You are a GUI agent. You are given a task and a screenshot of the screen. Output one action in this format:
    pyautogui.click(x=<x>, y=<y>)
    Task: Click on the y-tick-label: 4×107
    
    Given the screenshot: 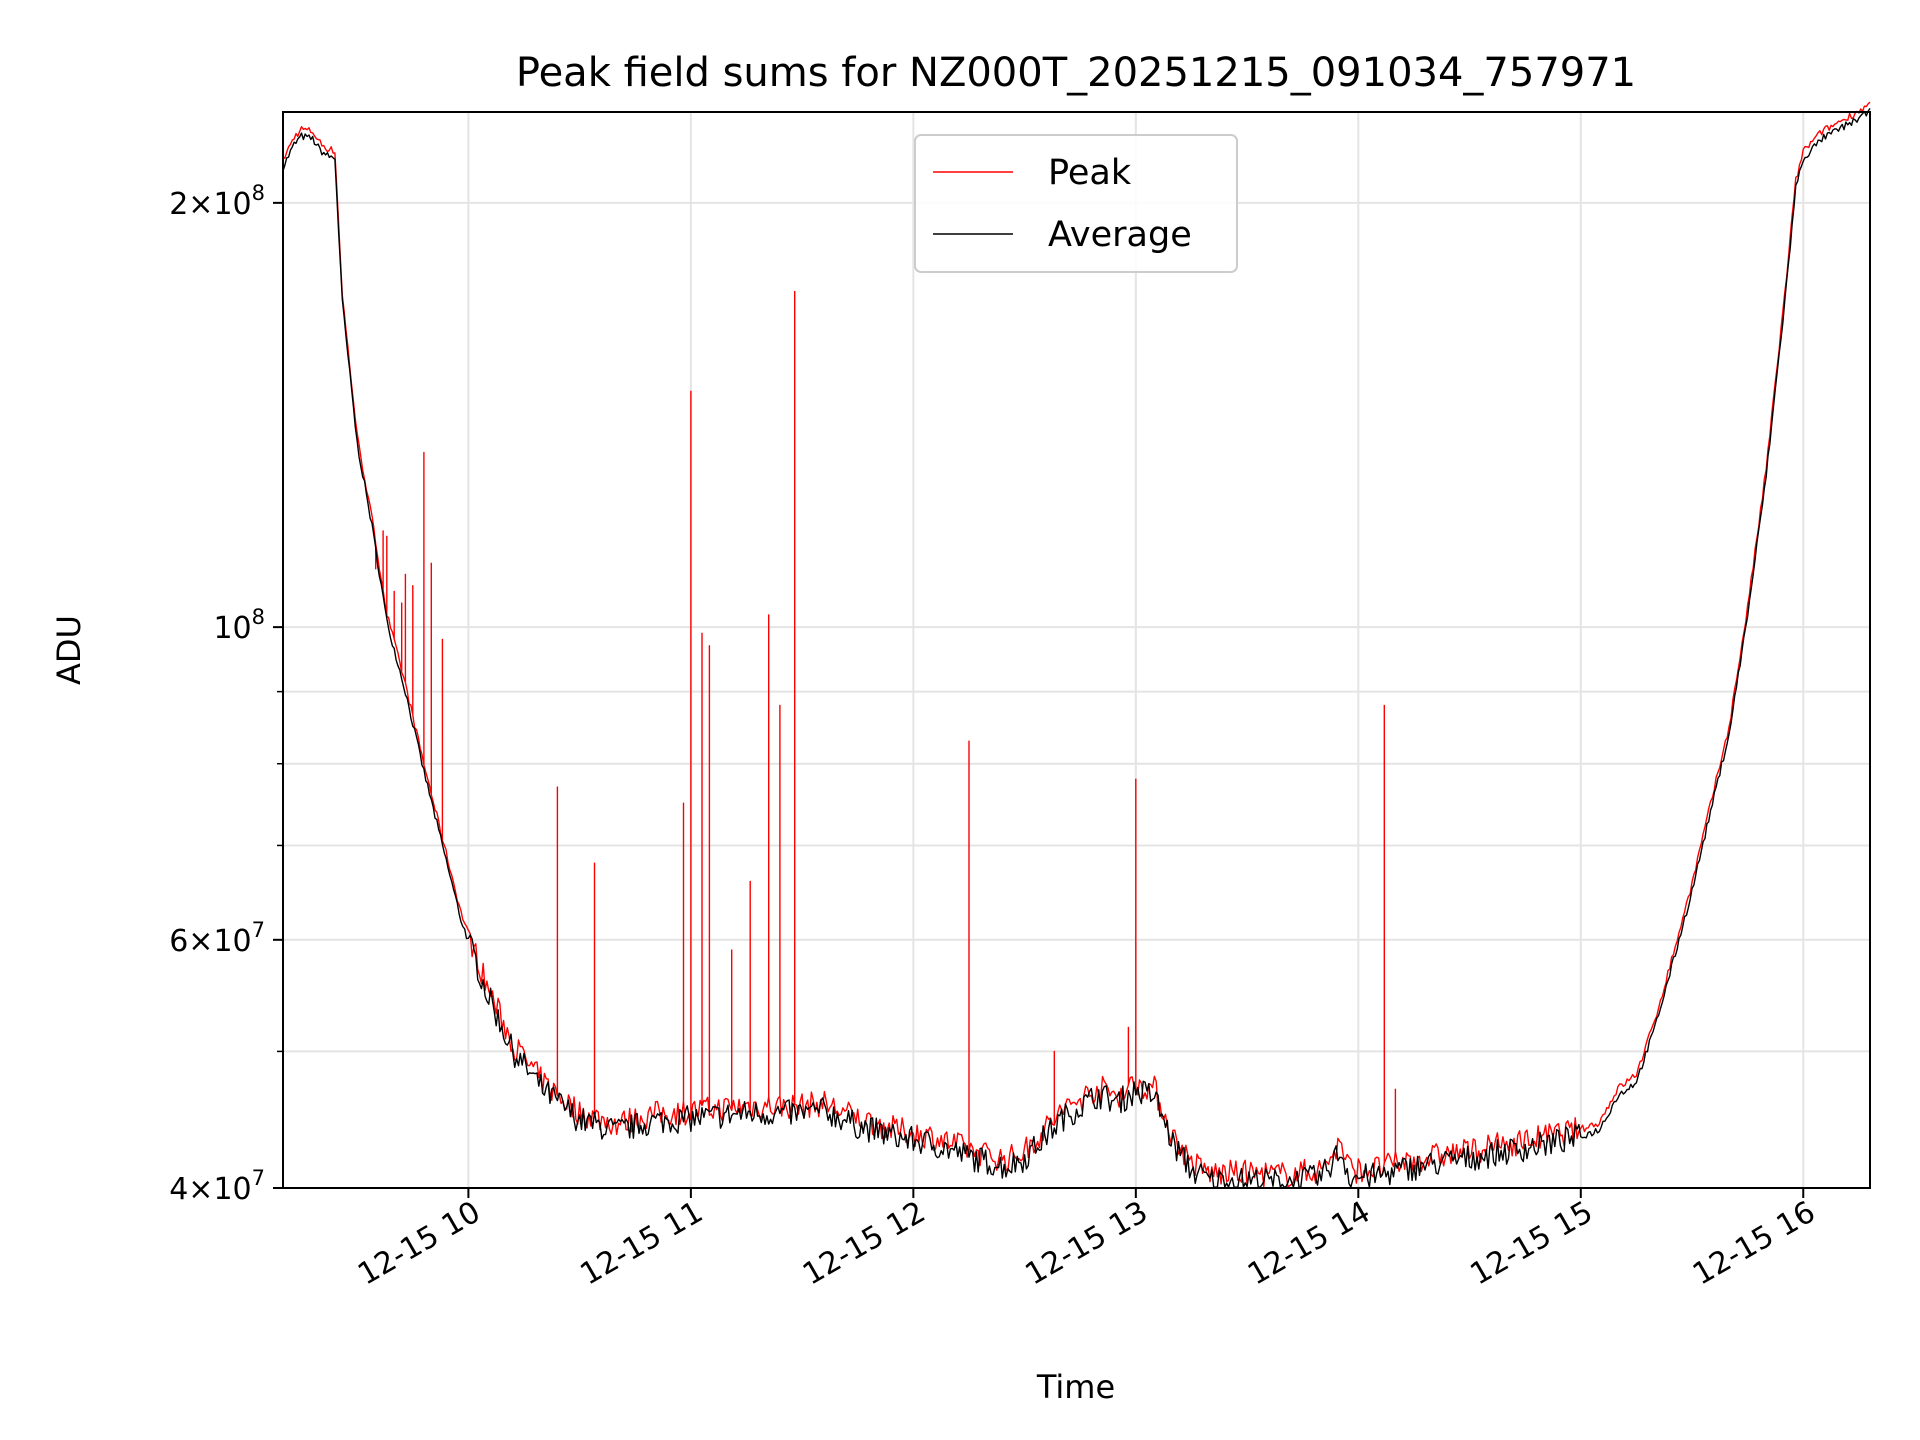 What is the action you would take?
    pyautogui.click(x=217, y=1186)
    